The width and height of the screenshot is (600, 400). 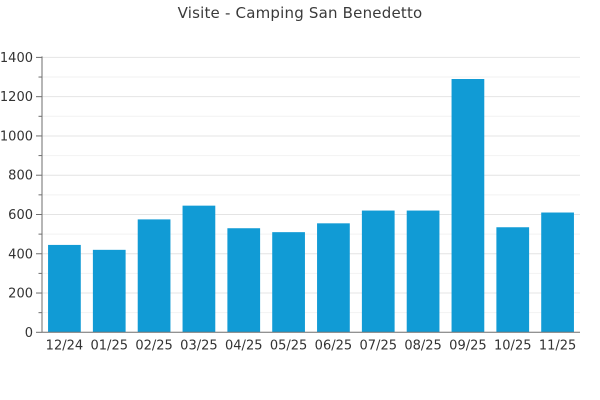 I want to click on x-tick-label: 07/25, so click(x=378, y=345).